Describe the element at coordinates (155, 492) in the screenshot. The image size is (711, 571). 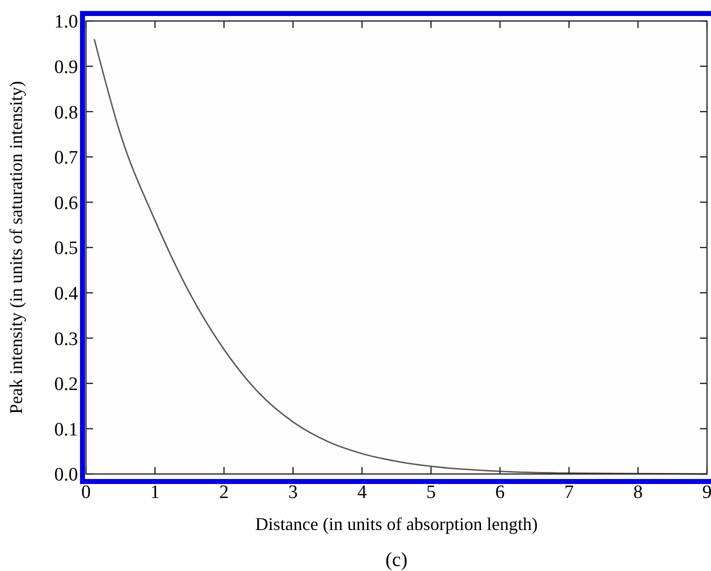
I see `x-tick-label: 1` at that location.